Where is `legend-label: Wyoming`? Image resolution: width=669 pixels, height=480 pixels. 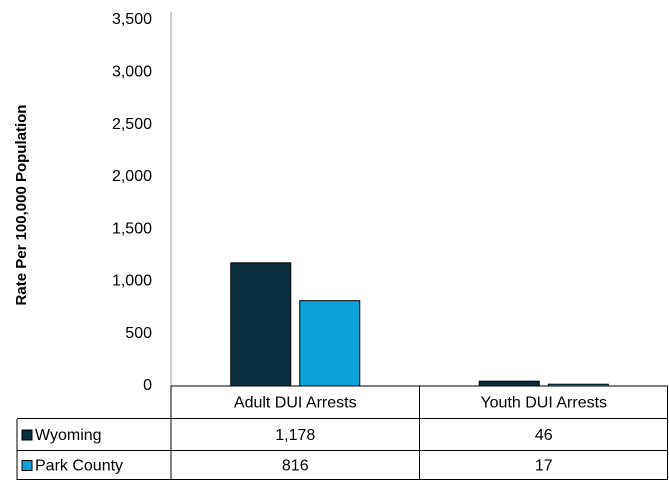
legend-label: Wyoming is located at coordinates (68, 435).